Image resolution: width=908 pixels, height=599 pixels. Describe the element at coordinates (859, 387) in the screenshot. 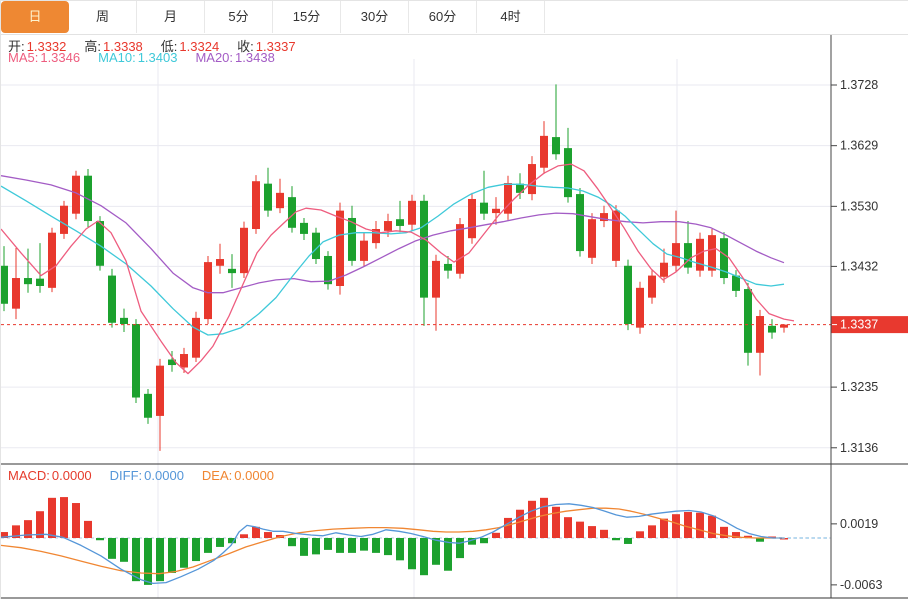

I see `price-tick-label: 1.3235` at that location.